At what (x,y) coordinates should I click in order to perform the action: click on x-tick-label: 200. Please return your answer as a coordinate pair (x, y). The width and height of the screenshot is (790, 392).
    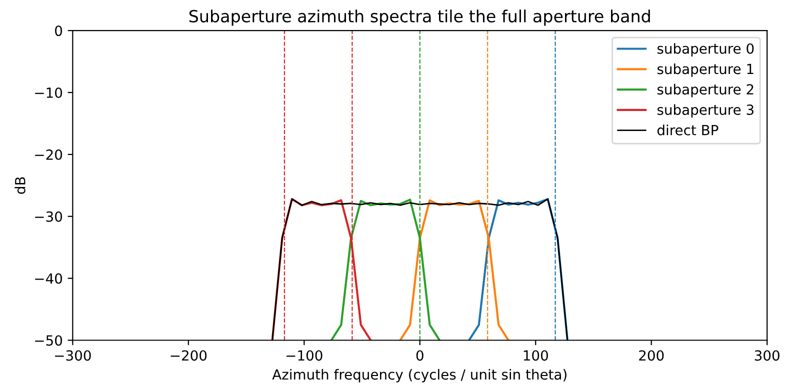
    Looking at the image, I should click on (651, 355).